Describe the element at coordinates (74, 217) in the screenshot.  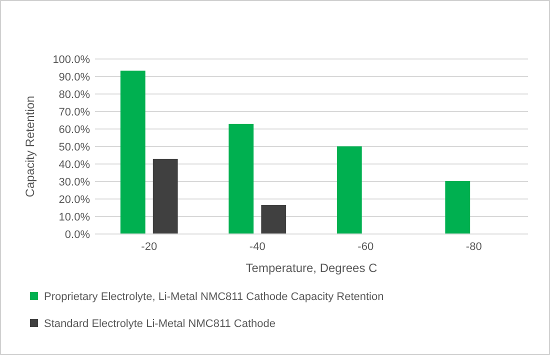
I see `y-tick-label: 10.0%` at that location.